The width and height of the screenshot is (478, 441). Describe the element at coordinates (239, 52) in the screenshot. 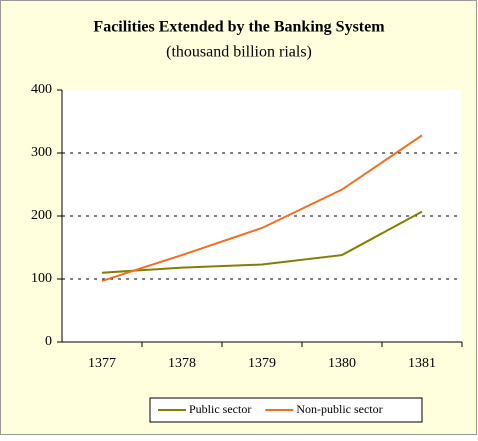

I see `chart-subtitle: (thousand billion rials)` at that location.